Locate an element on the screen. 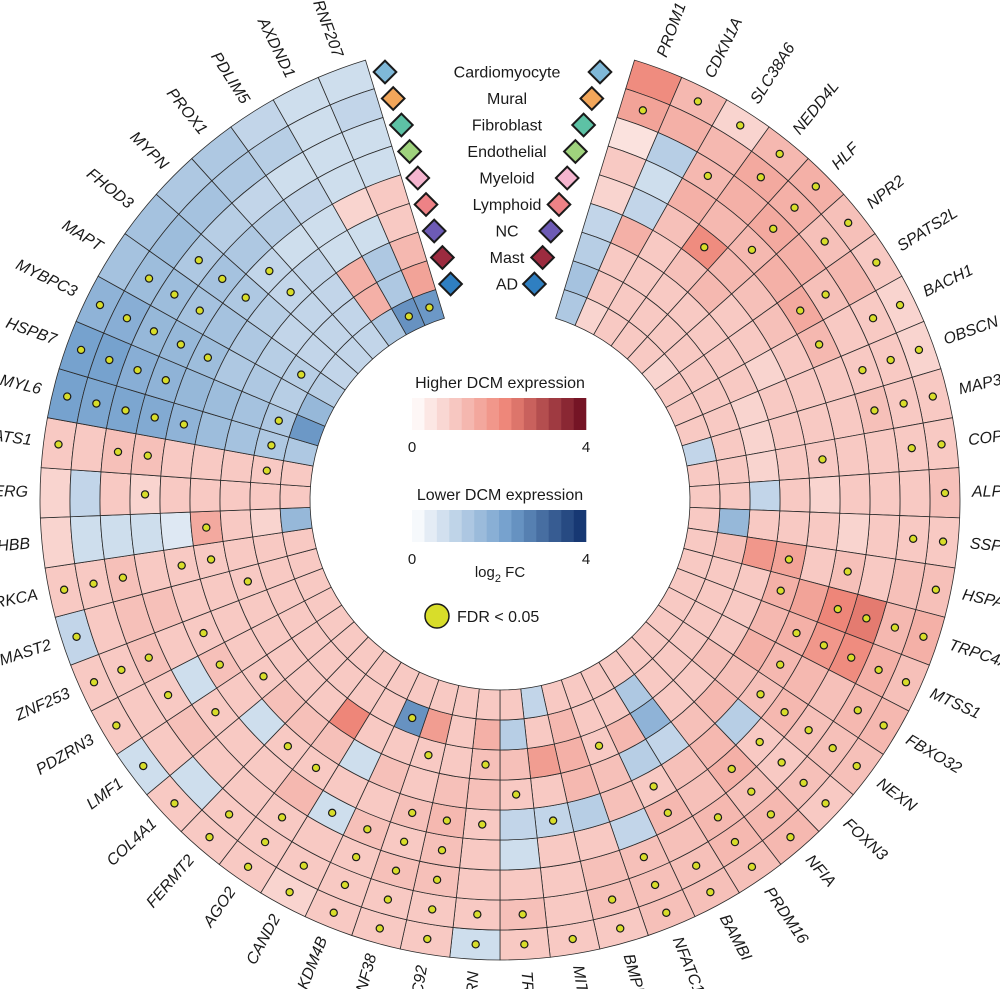 The height and width of the screenshot is (989, 1000). gene-label: FOXN3 is located at coordinates (865, 839).